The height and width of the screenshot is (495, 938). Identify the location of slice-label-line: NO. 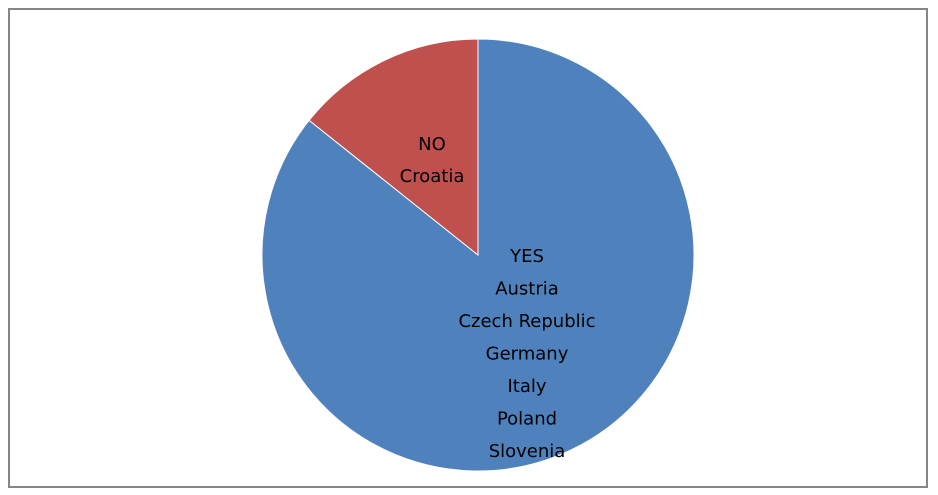
(432, 144).